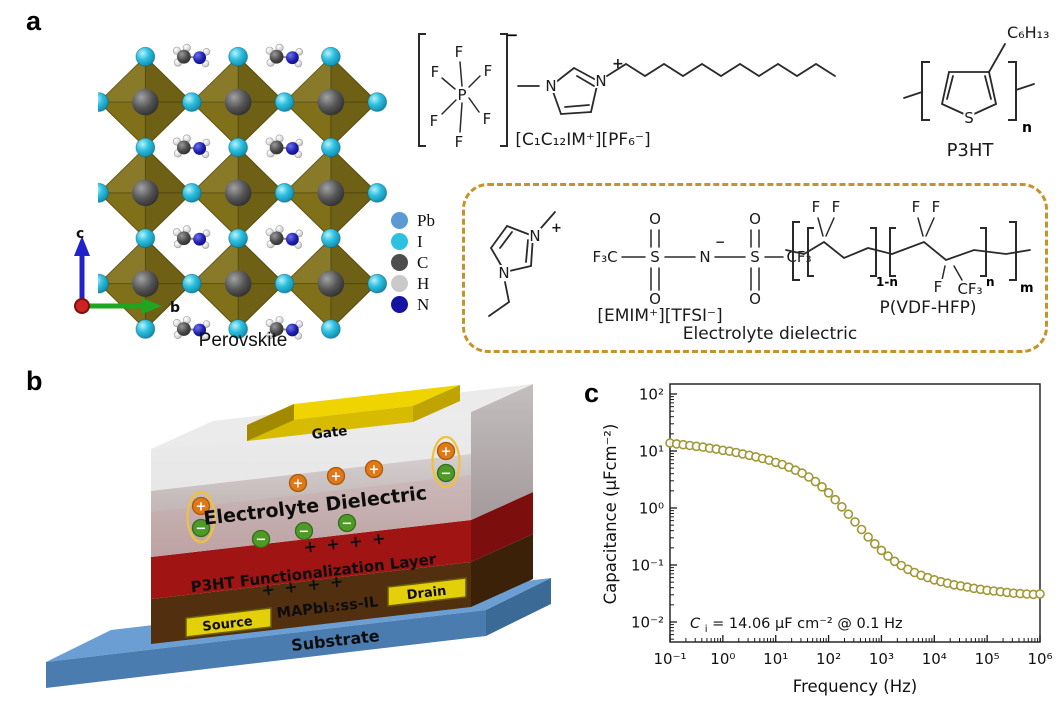 The height and width of the screenshot is (725, 1059). What do you see at coordinates (770, 334) in the screenshot?
I see `dashed-box-label: Electrolyte dielectric` at bounding box center [770, 334].